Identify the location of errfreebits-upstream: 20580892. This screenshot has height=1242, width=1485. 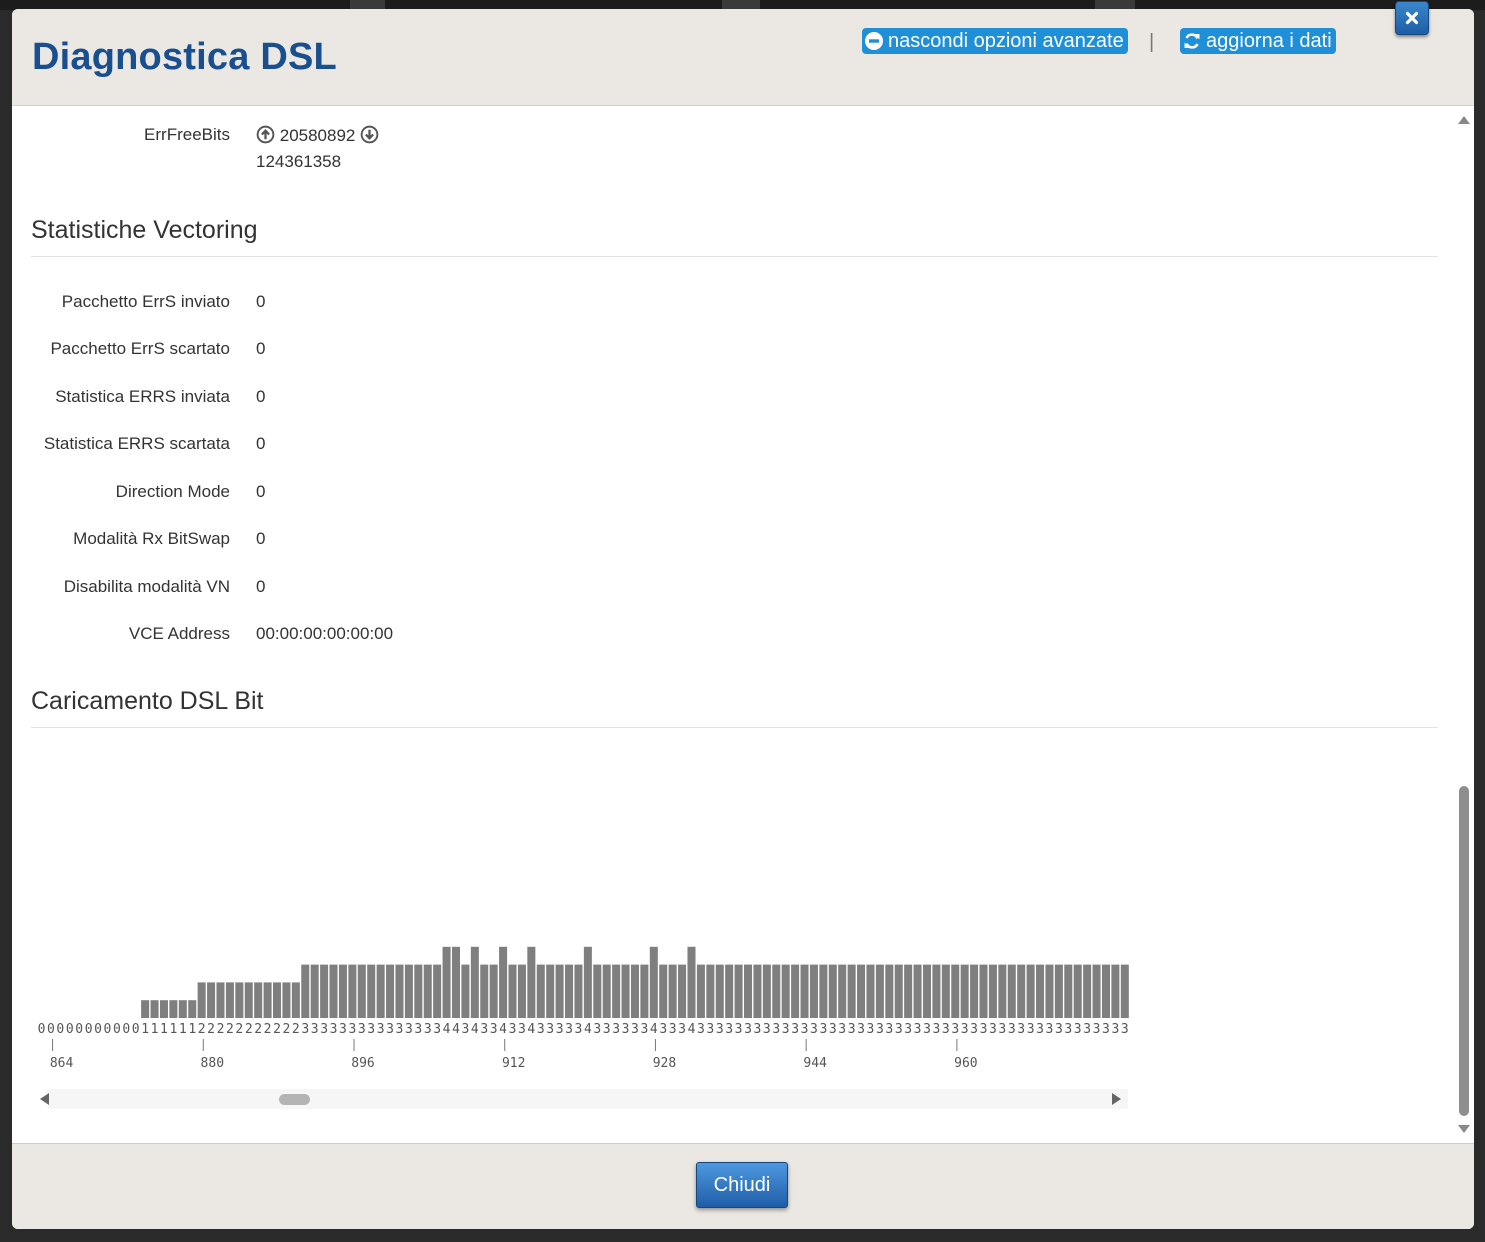
(317, 135).